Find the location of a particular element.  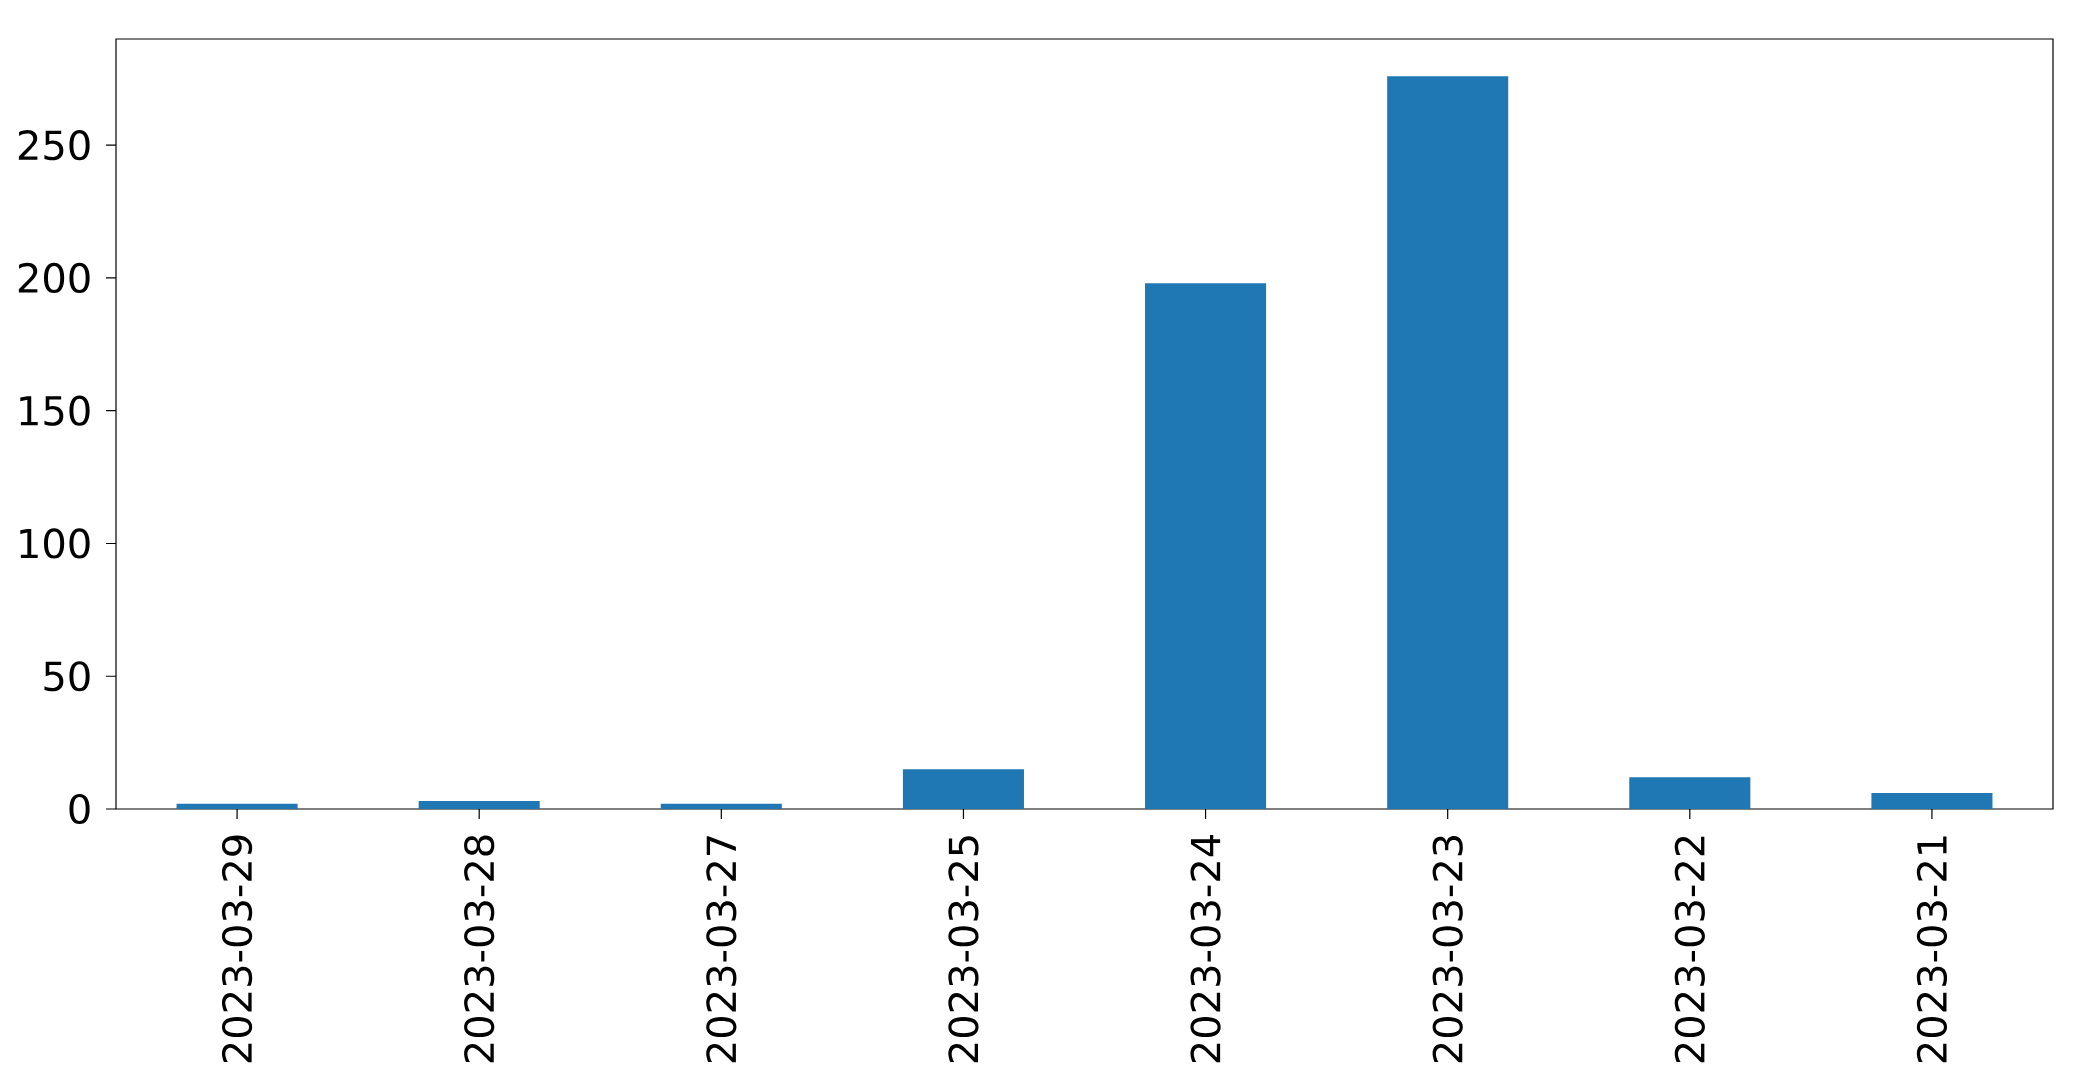

y-tick-label: 250 is located at coordinates (54, 145).